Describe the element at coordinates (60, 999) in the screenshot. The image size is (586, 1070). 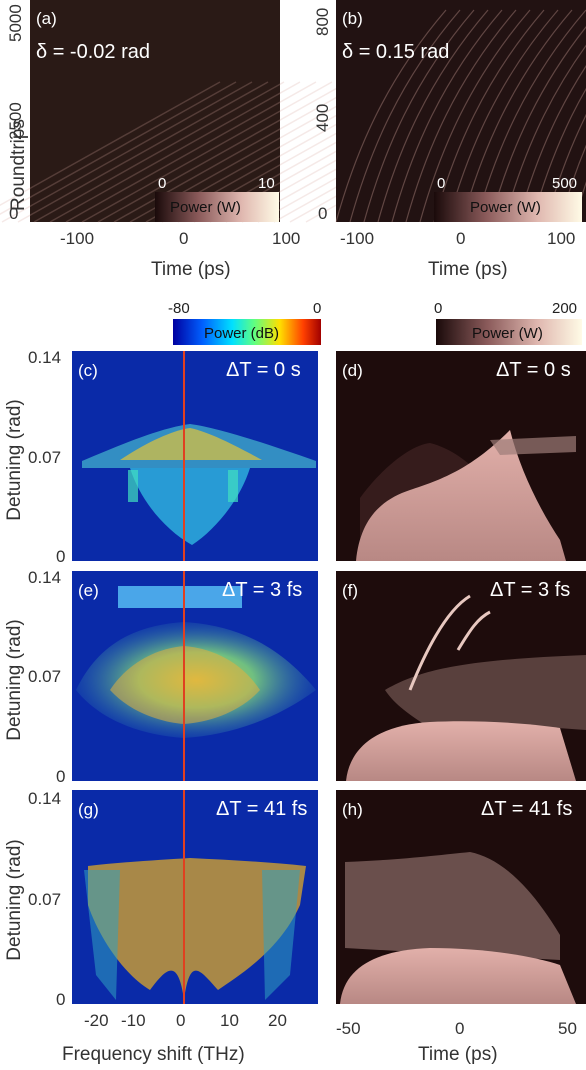
I see `panel-g-ytick-0: 0` at that location.